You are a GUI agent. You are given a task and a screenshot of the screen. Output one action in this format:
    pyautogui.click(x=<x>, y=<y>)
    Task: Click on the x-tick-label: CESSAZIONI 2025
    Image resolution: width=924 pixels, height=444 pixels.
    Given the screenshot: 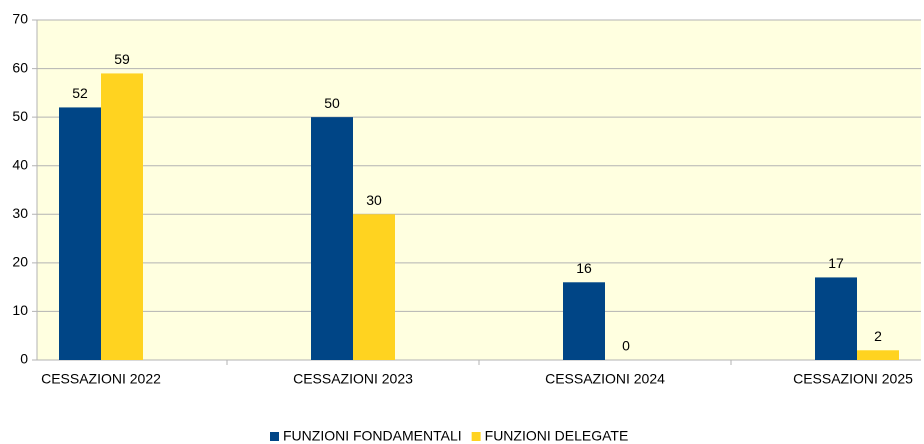 What is the action you would take?
    pyautogui.click(x=853, y=379)
    